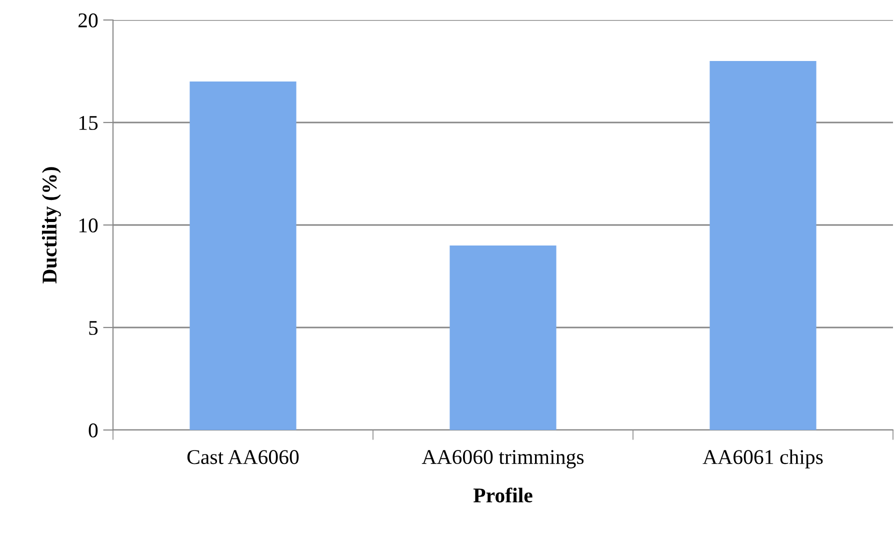 The height and width of the screenshot is (534, 895). I want to click on x-tick-label: AA6061 chips, so click(762, 458).